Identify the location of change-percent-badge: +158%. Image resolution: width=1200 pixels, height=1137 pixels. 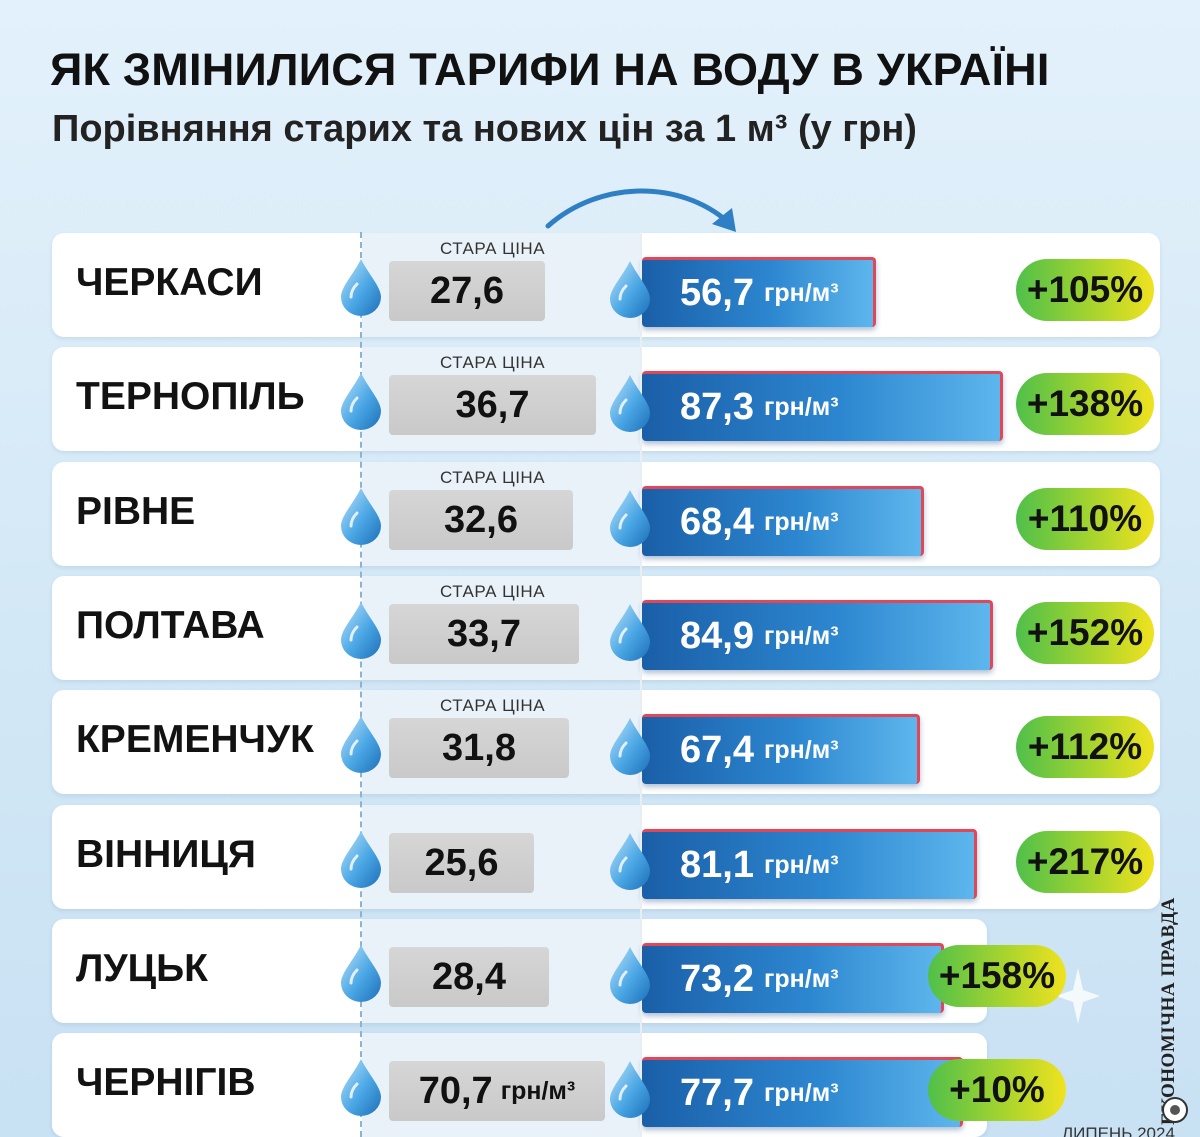
(997, 976).